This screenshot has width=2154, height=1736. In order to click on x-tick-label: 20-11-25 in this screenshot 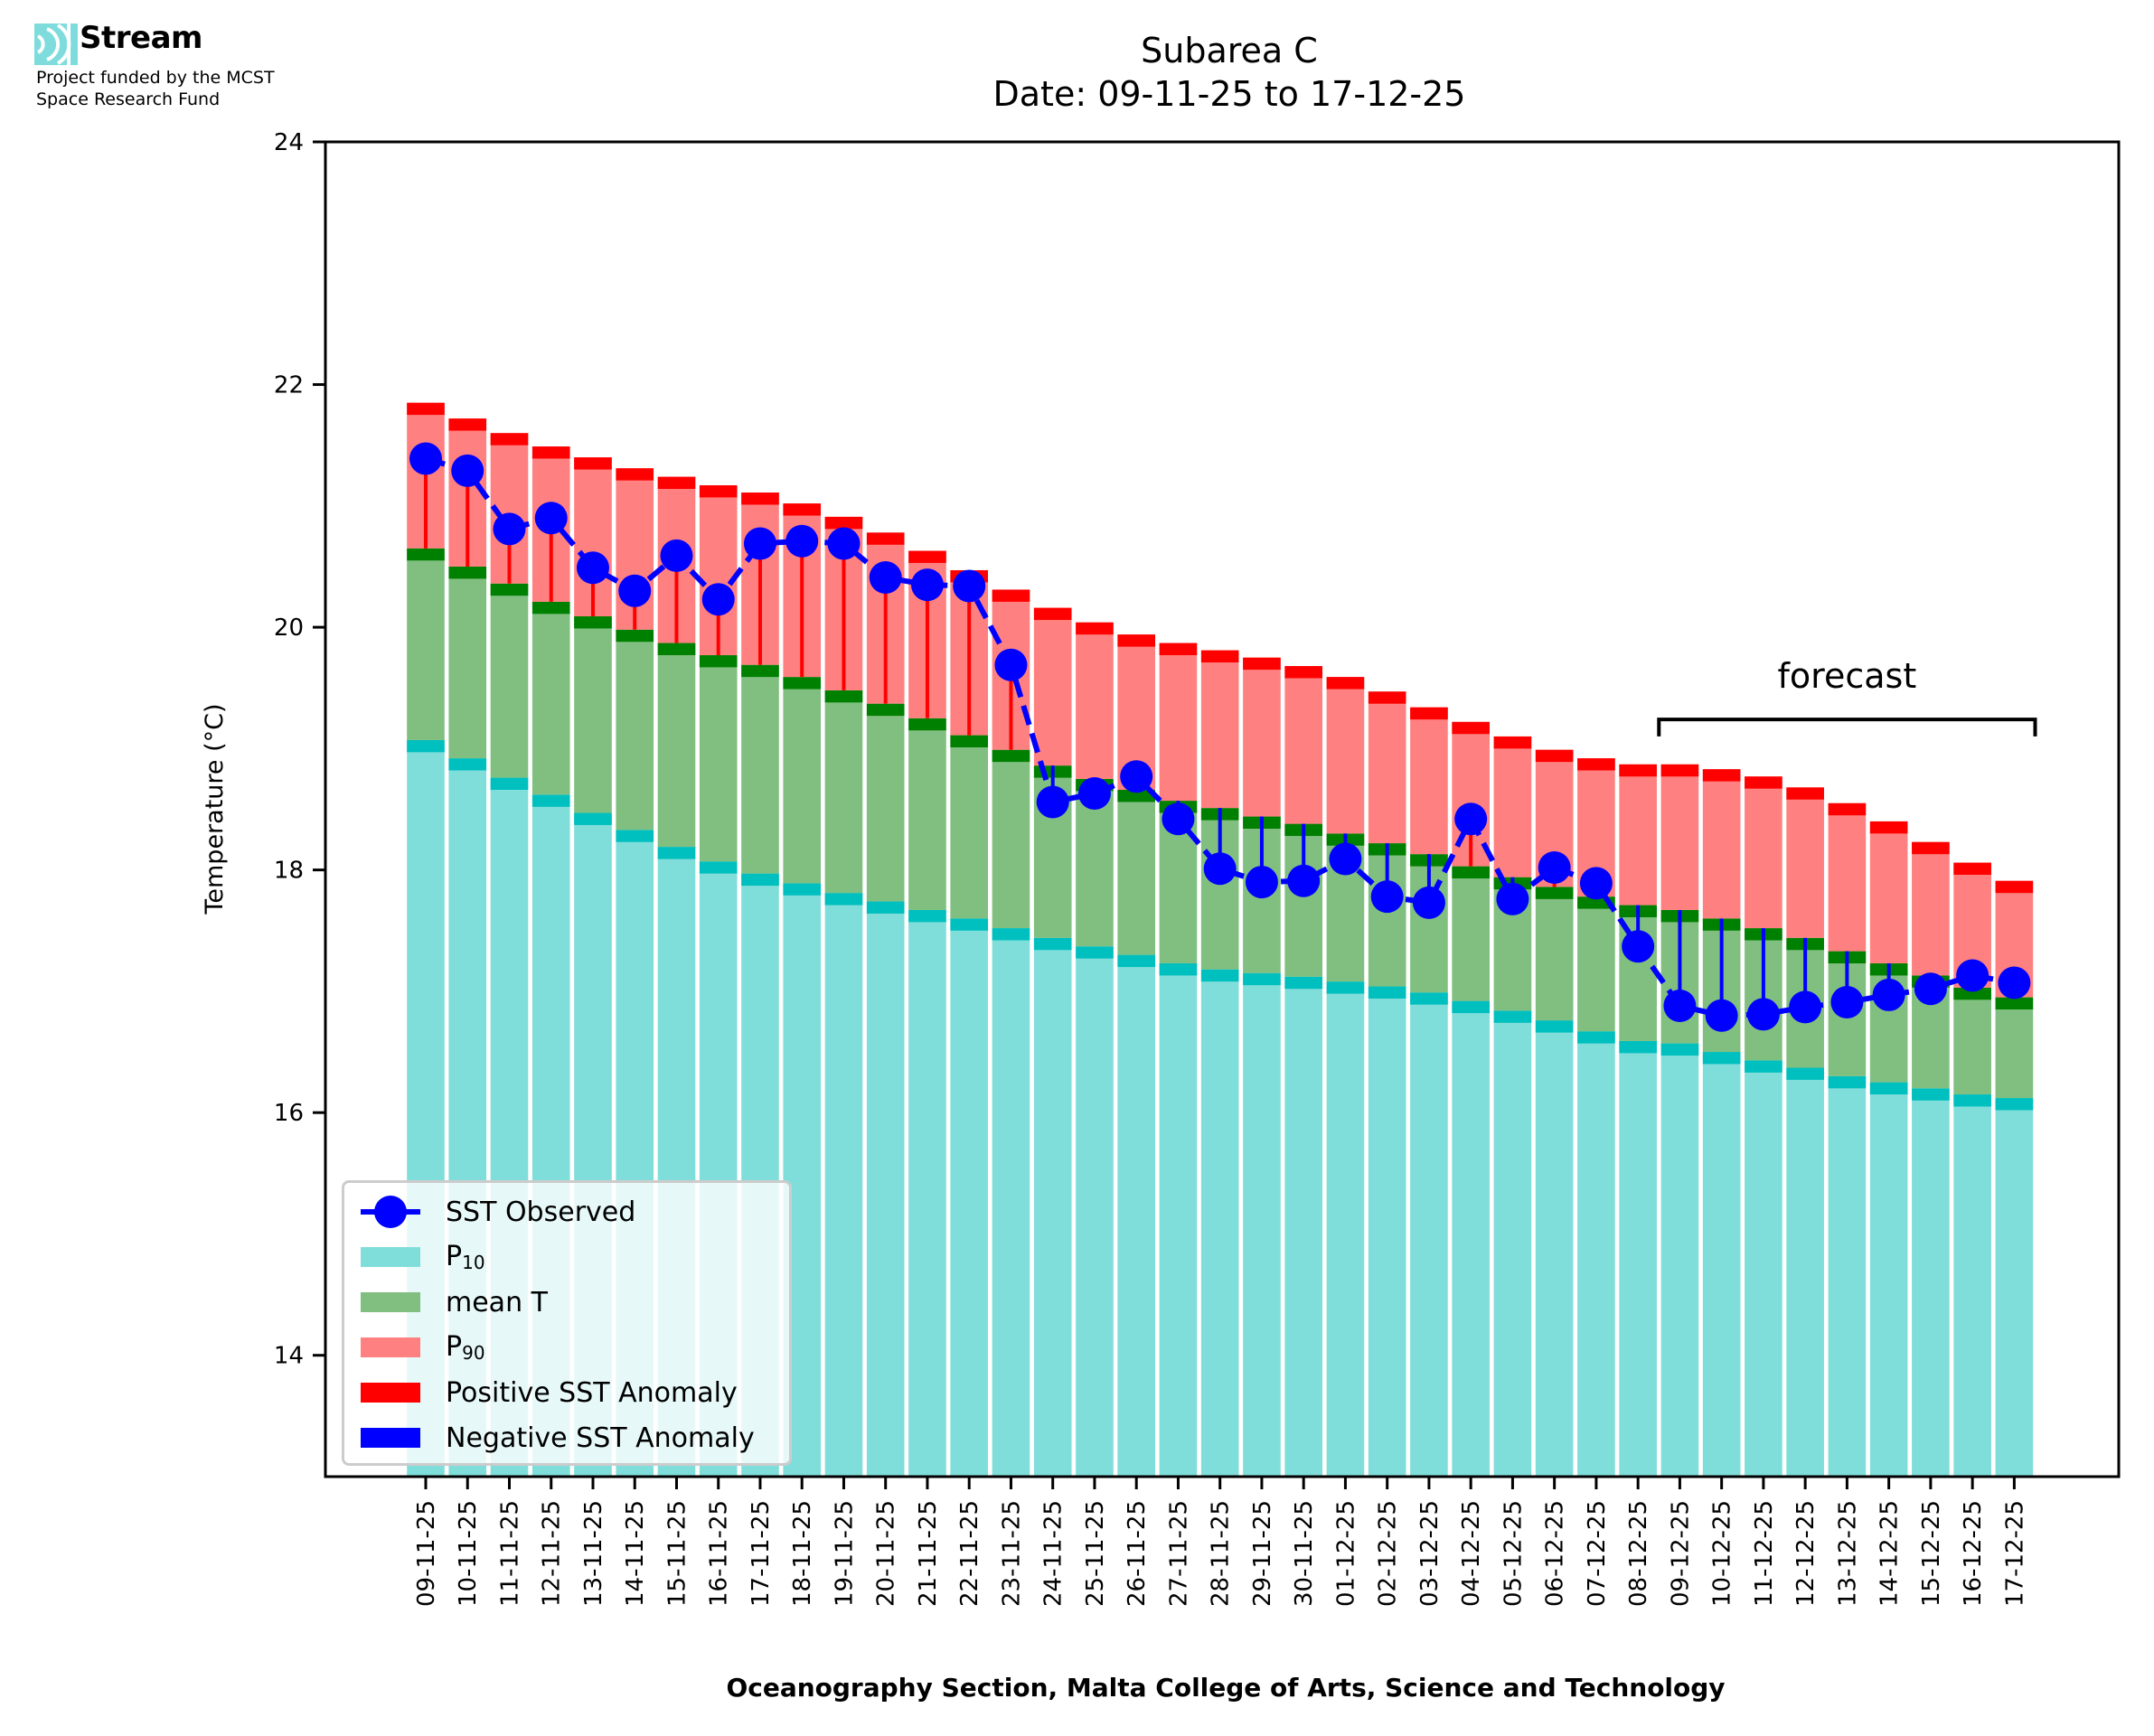, I will do `click(886, 1554)`.